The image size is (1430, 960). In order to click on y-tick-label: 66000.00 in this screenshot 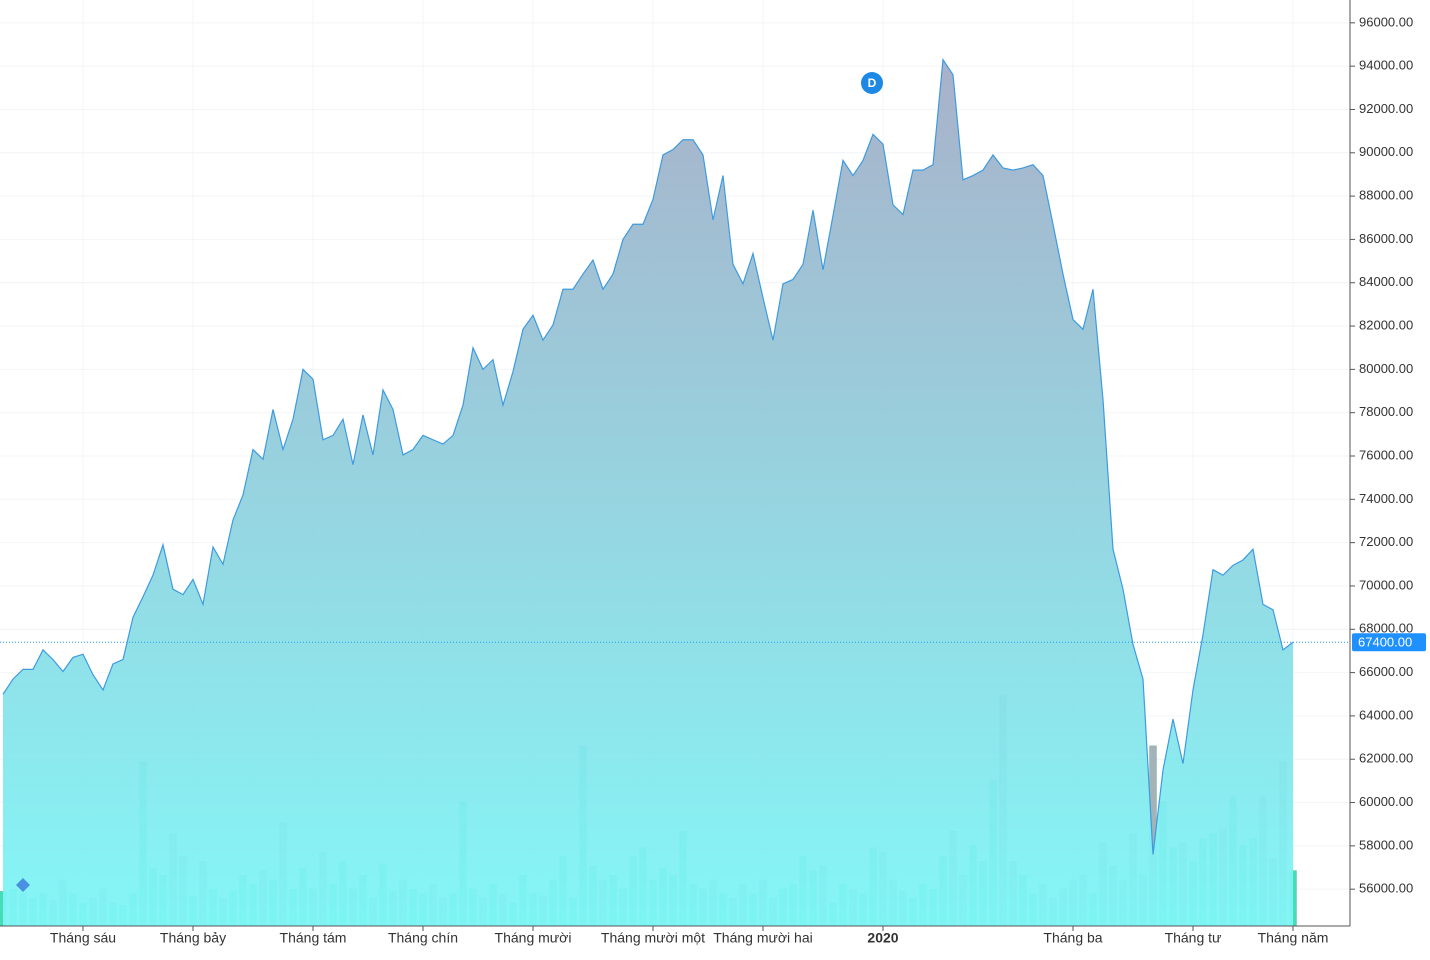, I will do `click(1386, 671)`.